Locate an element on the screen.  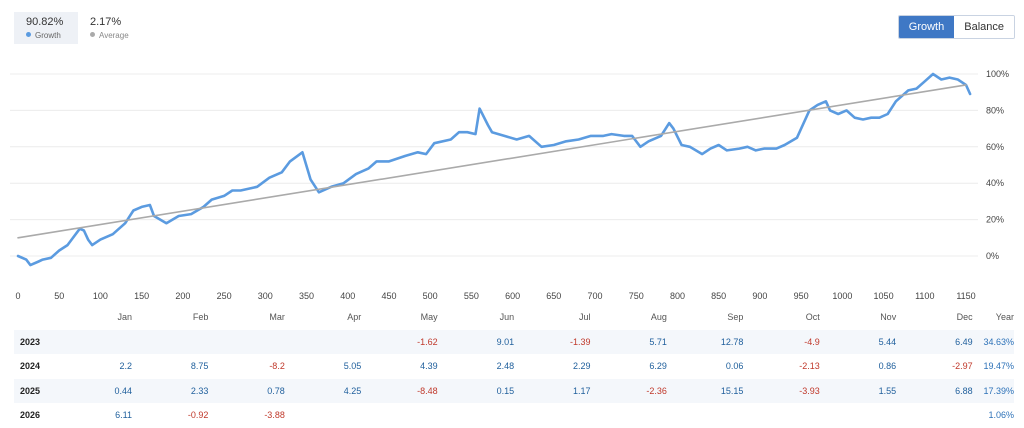
return-cell: -1.62 is located at coordinates (427, 341).